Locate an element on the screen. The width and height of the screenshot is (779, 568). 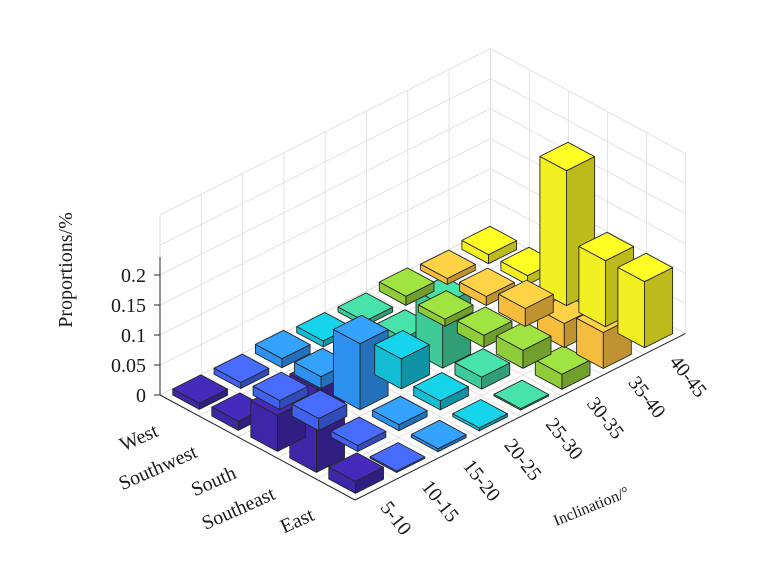
inclination-label-10-15: 10-15 is located at coordinates (440, 501).